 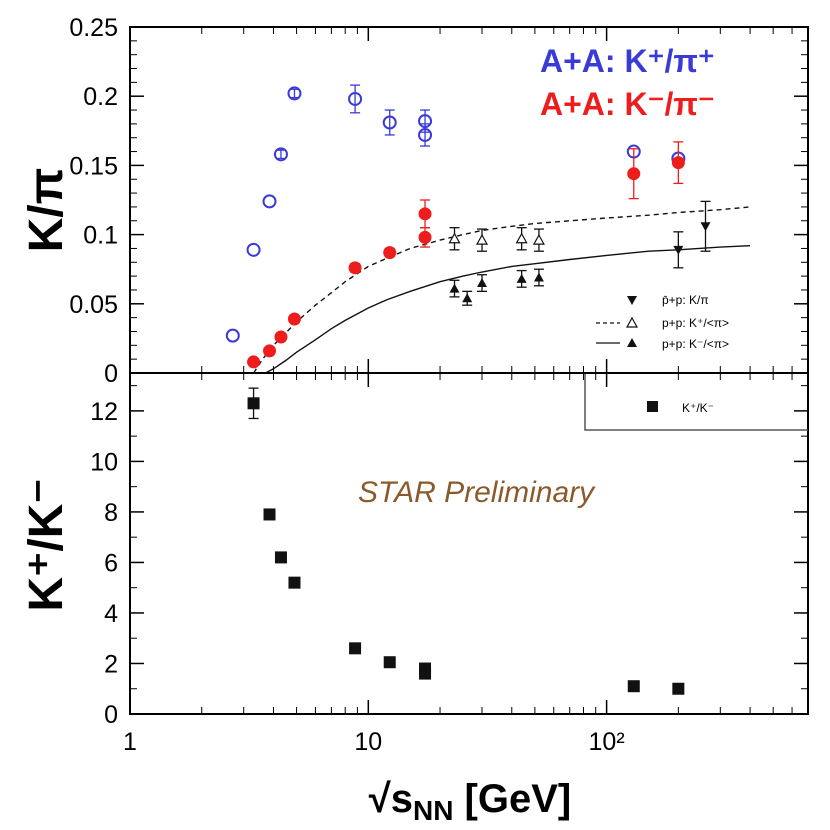 I want to click on bottom-y-tick-label: 2, so click(x=111, y=664).